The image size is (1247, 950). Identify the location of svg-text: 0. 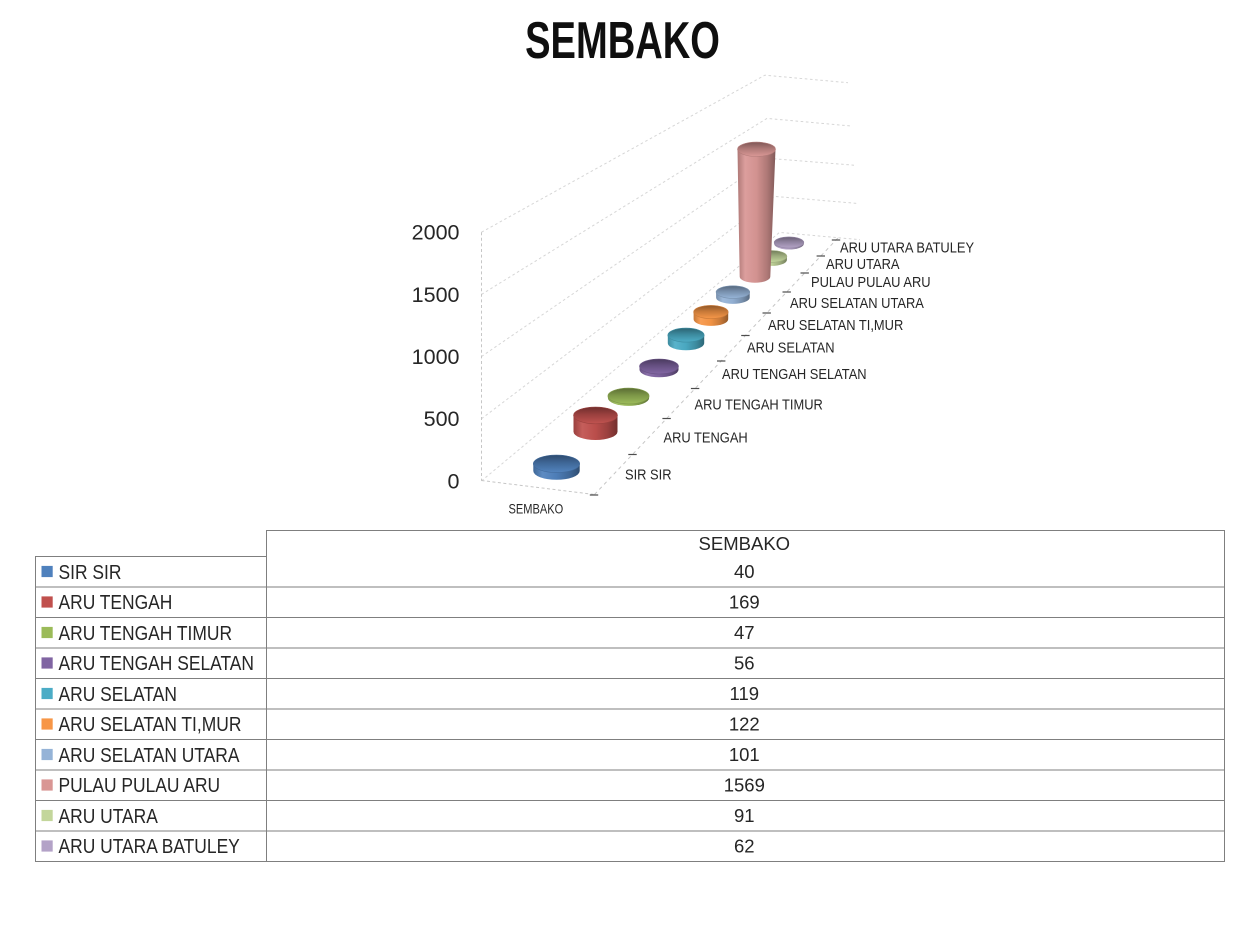
(454, 481).